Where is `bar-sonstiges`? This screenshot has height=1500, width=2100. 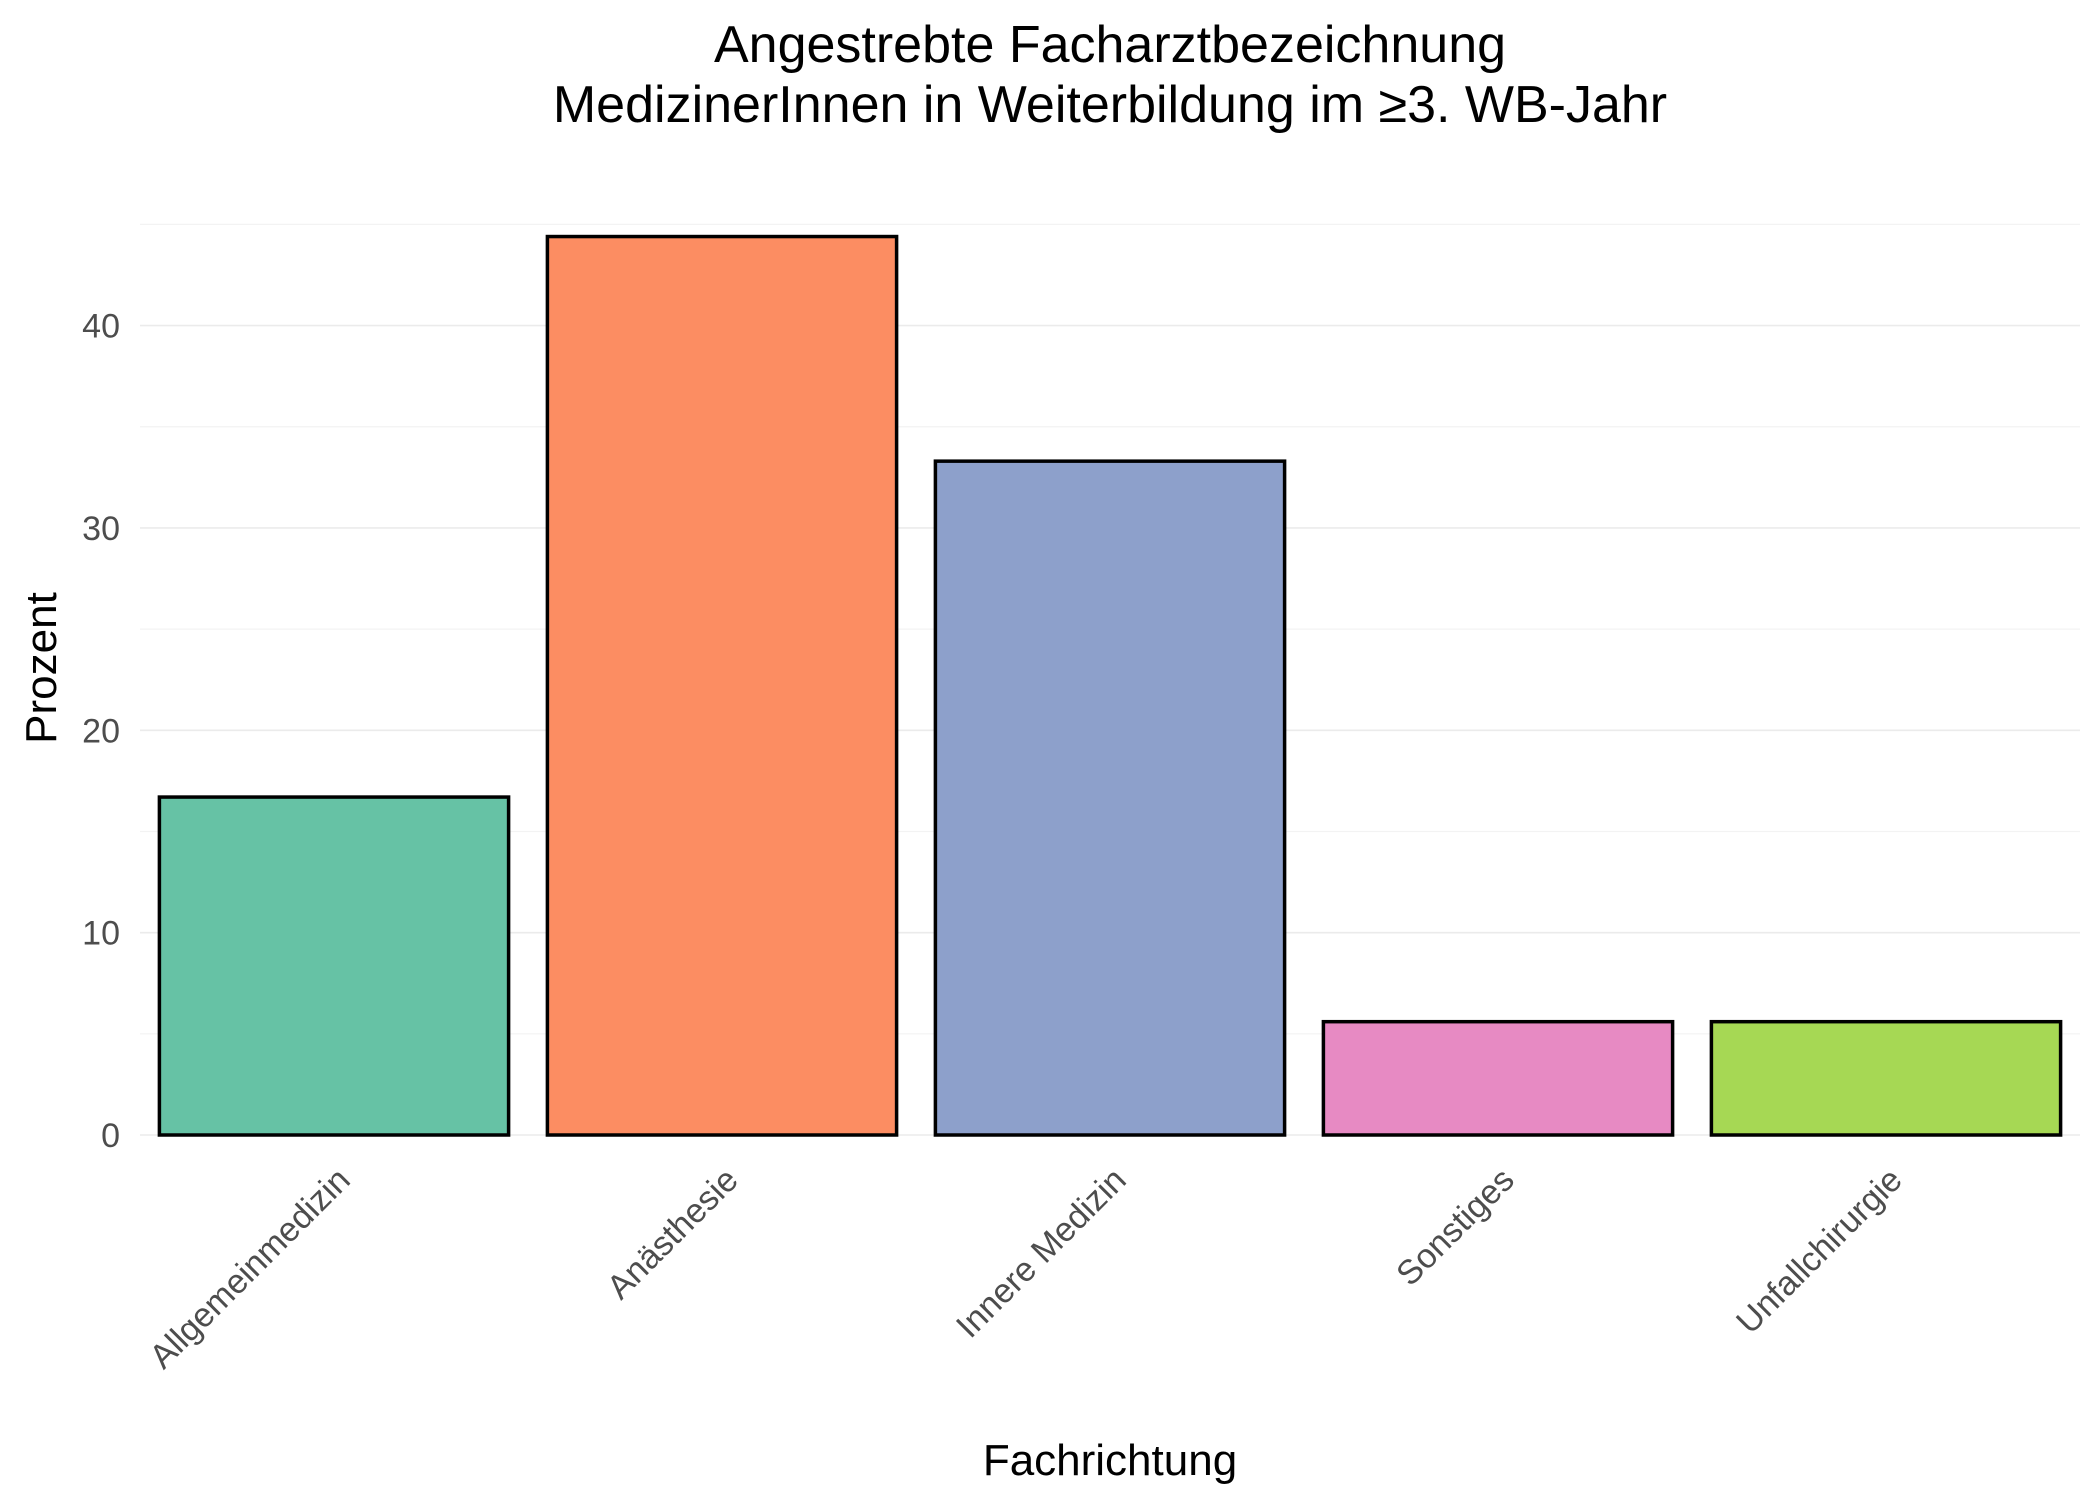 bar-sonstiges is located at coordinates (1498, 1078).